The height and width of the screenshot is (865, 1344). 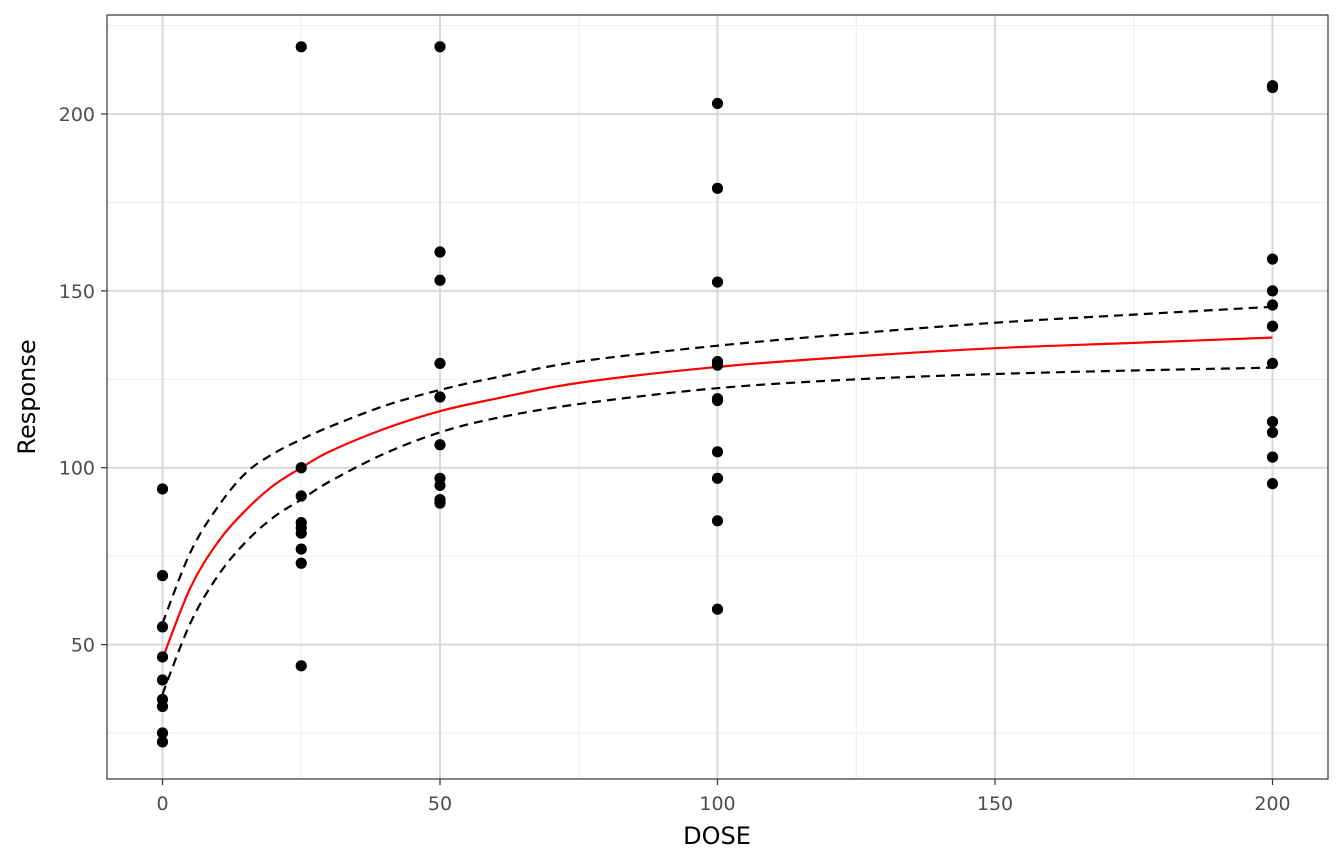 What do you see at coordinates (717, 836) in the screenshot?
I see `x-axis-title: DOSE` at bounding box center [717, 836].